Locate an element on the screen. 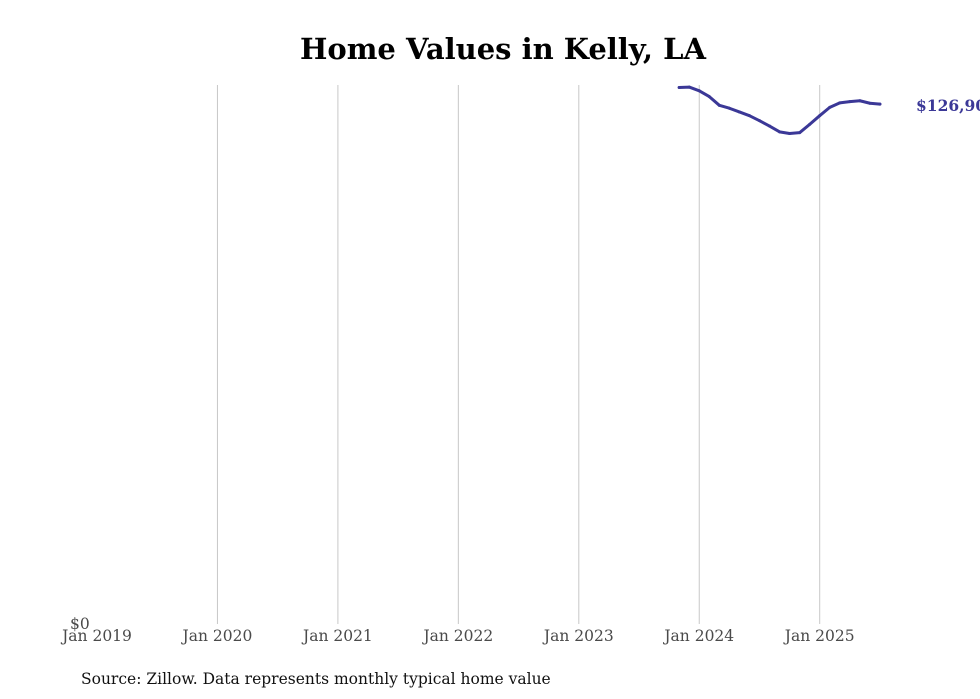 The width and height of the screenshot is (980, 699). x-tick-label-2024-01: Jan 2024 is located at coordinates (698, 636).